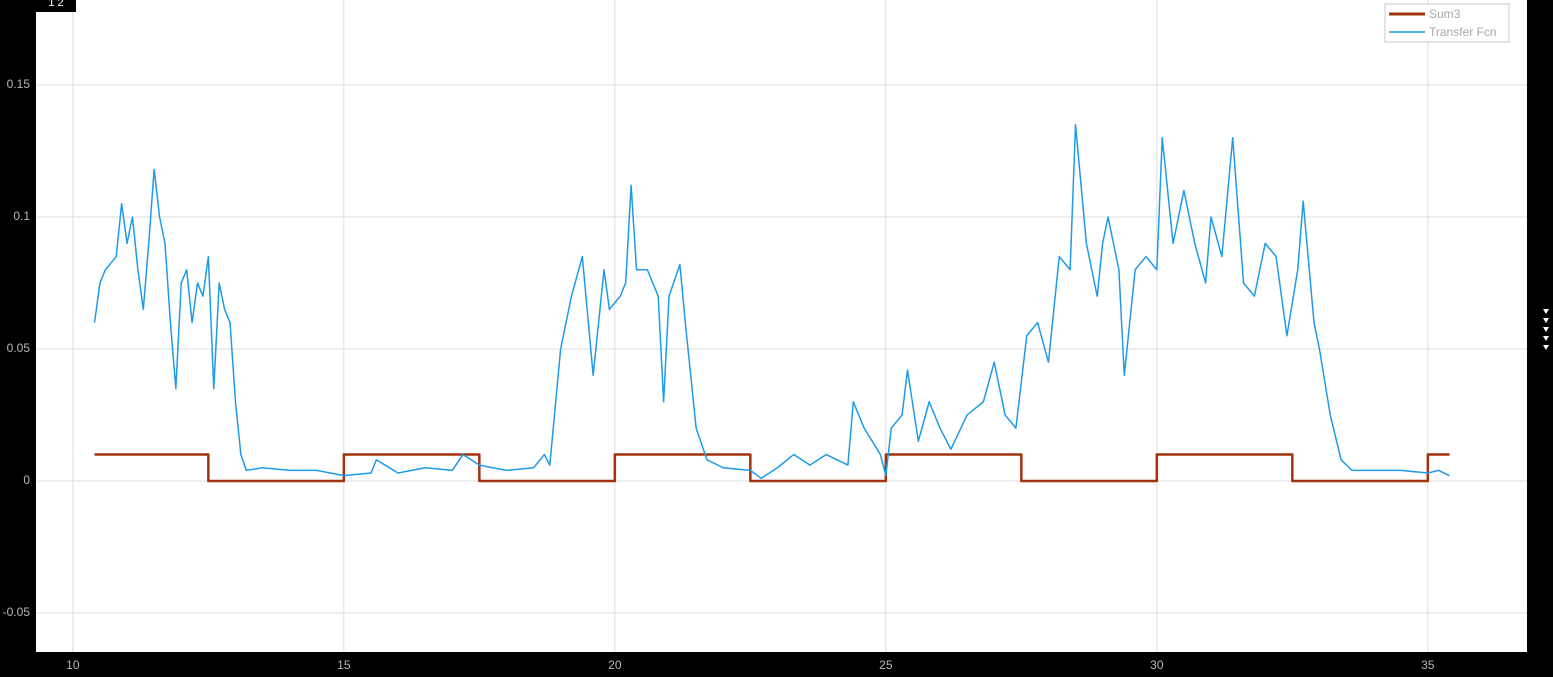 The height and width of the screenshot is (677, 1553). What do you see at coordinates (1157, 665) in the screenshot?
I see `x-tick-label: 30` at bounding box center [1157, 665].